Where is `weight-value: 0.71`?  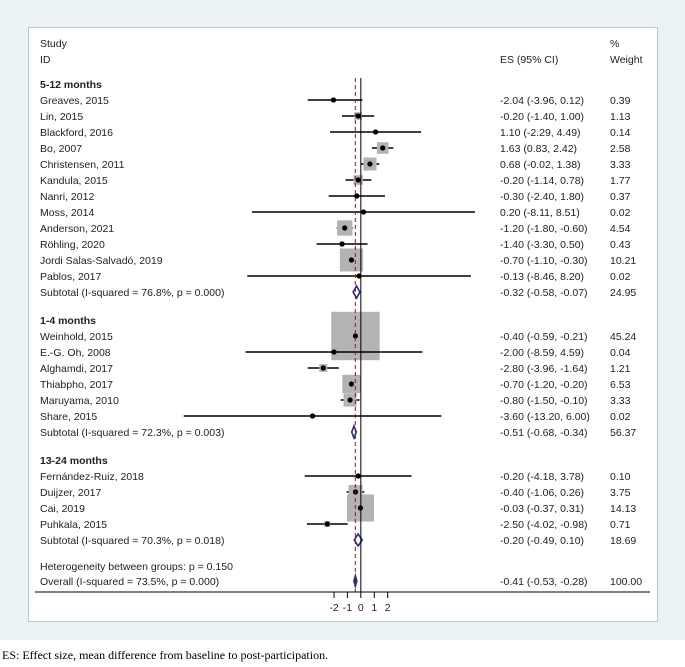 weight-value: 0.71 is located at coordinates (620, 525).